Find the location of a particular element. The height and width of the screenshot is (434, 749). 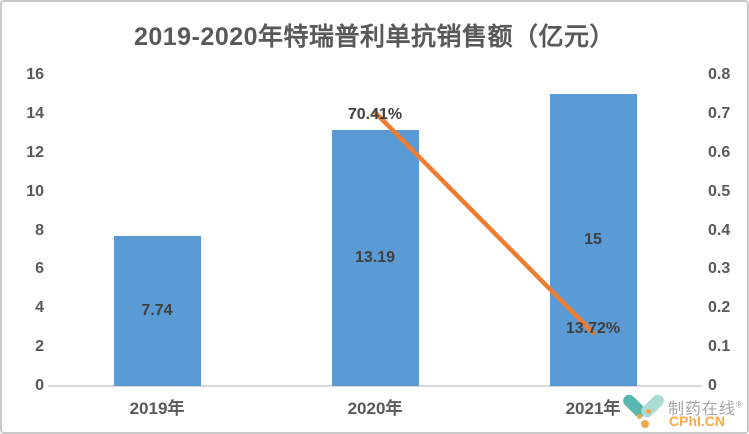

y-axis-right-tick: 0.8 is located at coordinates (719, 74).